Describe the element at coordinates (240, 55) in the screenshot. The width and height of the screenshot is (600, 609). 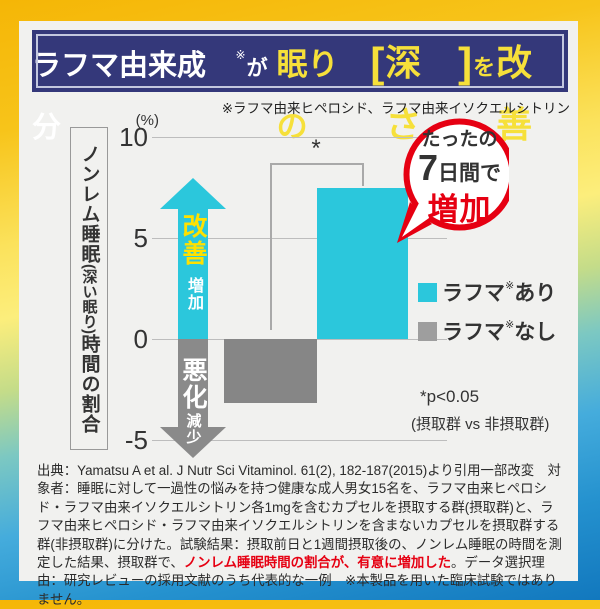
I see `title-asterisk: ※` at that location.